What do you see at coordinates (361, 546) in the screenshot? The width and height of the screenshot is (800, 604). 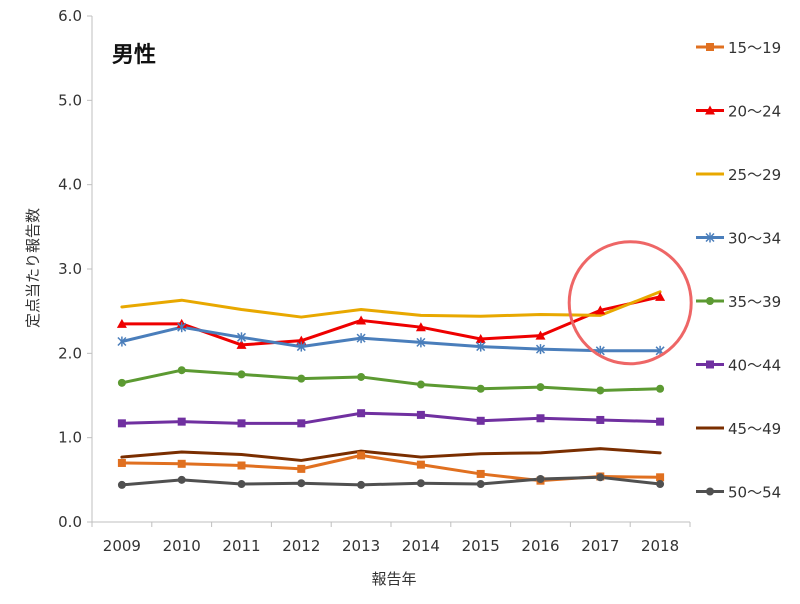 I see `x-tick-label: 2013` at bounding box center [361, 546].